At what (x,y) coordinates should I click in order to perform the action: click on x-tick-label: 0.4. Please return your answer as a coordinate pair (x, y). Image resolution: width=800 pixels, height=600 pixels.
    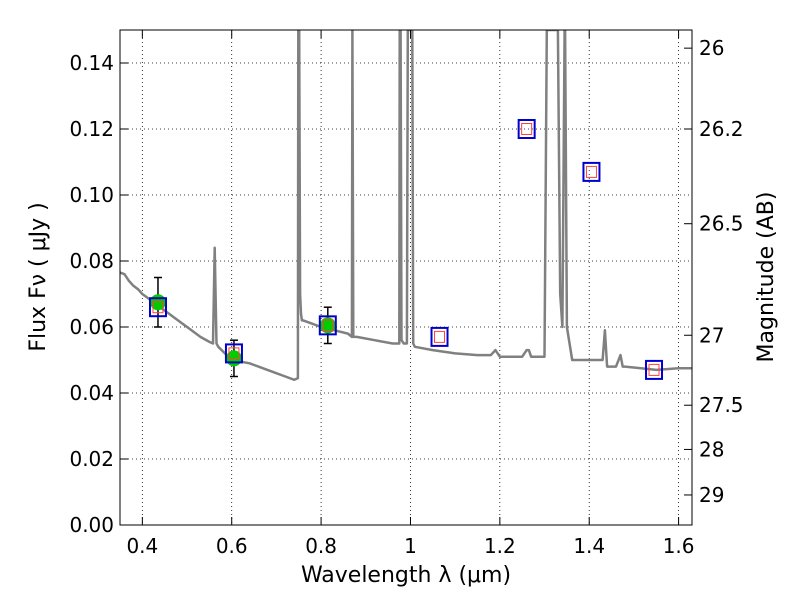
    Looking at the image, I should click on (142, 546).